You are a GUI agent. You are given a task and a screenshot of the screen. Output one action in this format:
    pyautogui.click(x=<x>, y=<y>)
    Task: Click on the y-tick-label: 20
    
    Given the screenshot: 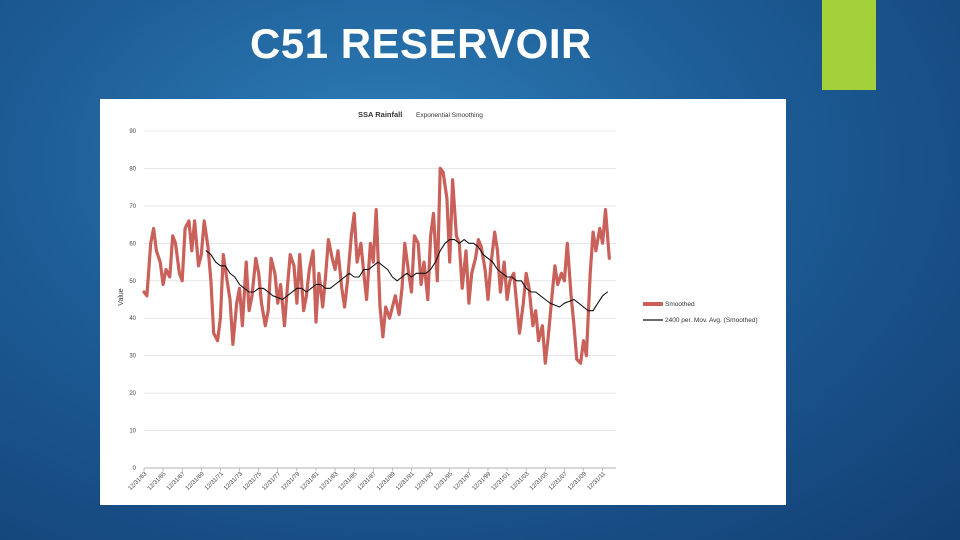 What is the action you would take?
    pyautogui.click(x=132, y=394)
    